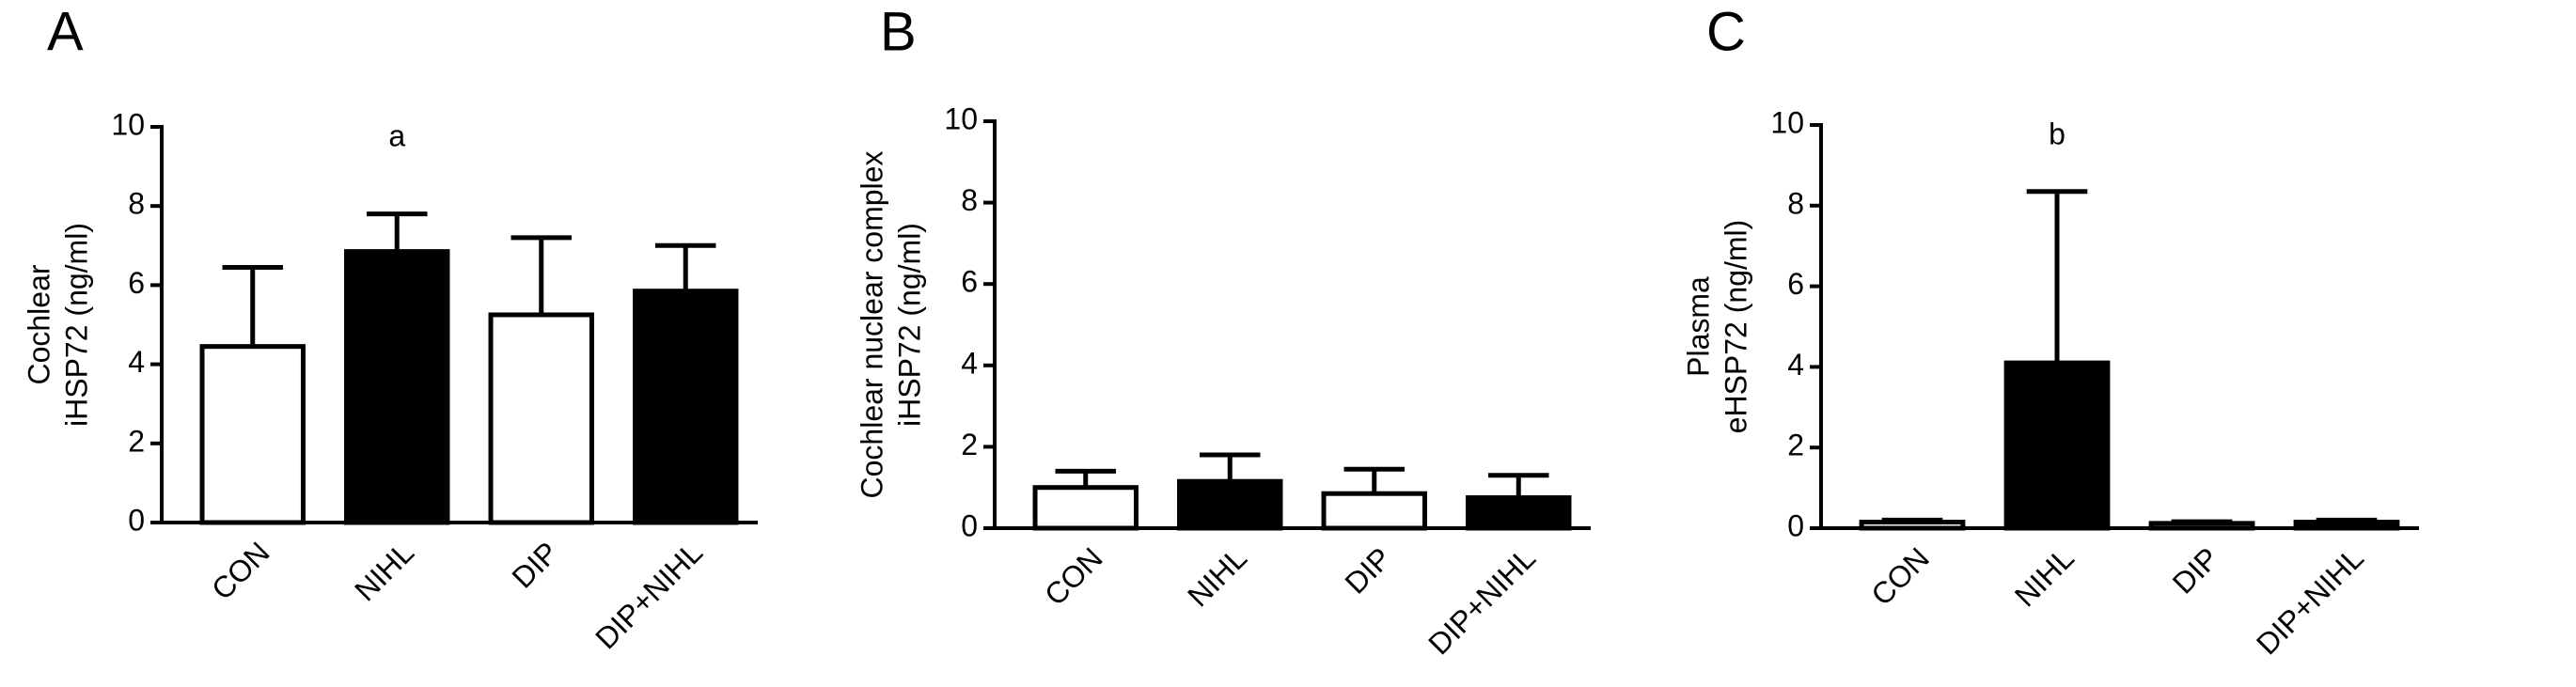  What do you see at coordinates (1736, 327) in the screenshot?
I see `y-axis-label: eHSP72 (ng/ml)` at bounding box center [1736, 327].